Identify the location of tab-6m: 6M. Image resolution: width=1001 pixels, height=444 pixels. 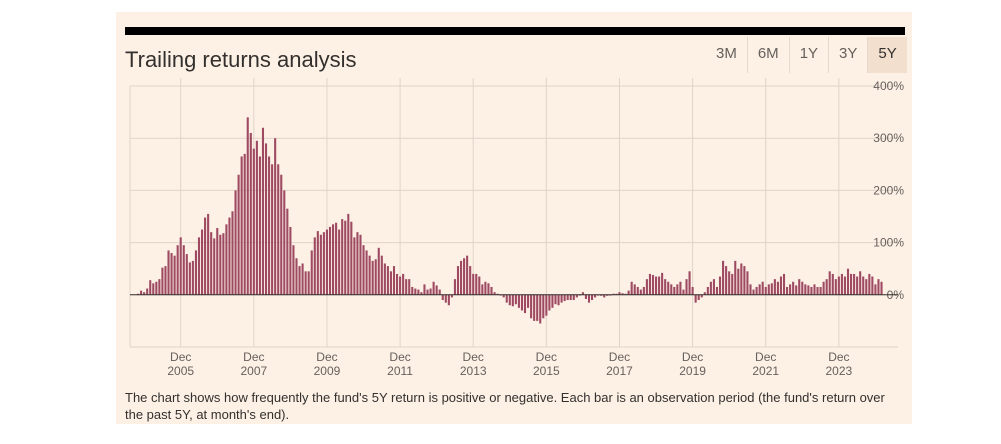
(767, 55).